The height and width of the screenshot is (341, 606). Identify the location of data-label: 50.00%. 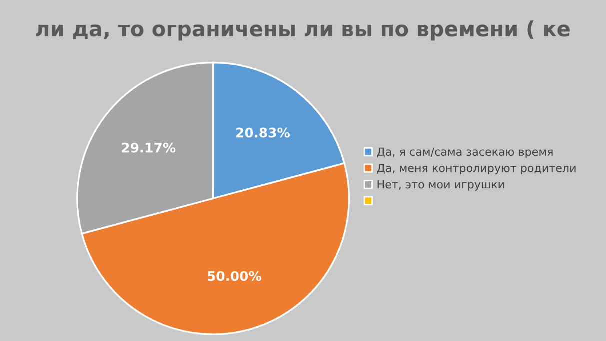
(235, 276).